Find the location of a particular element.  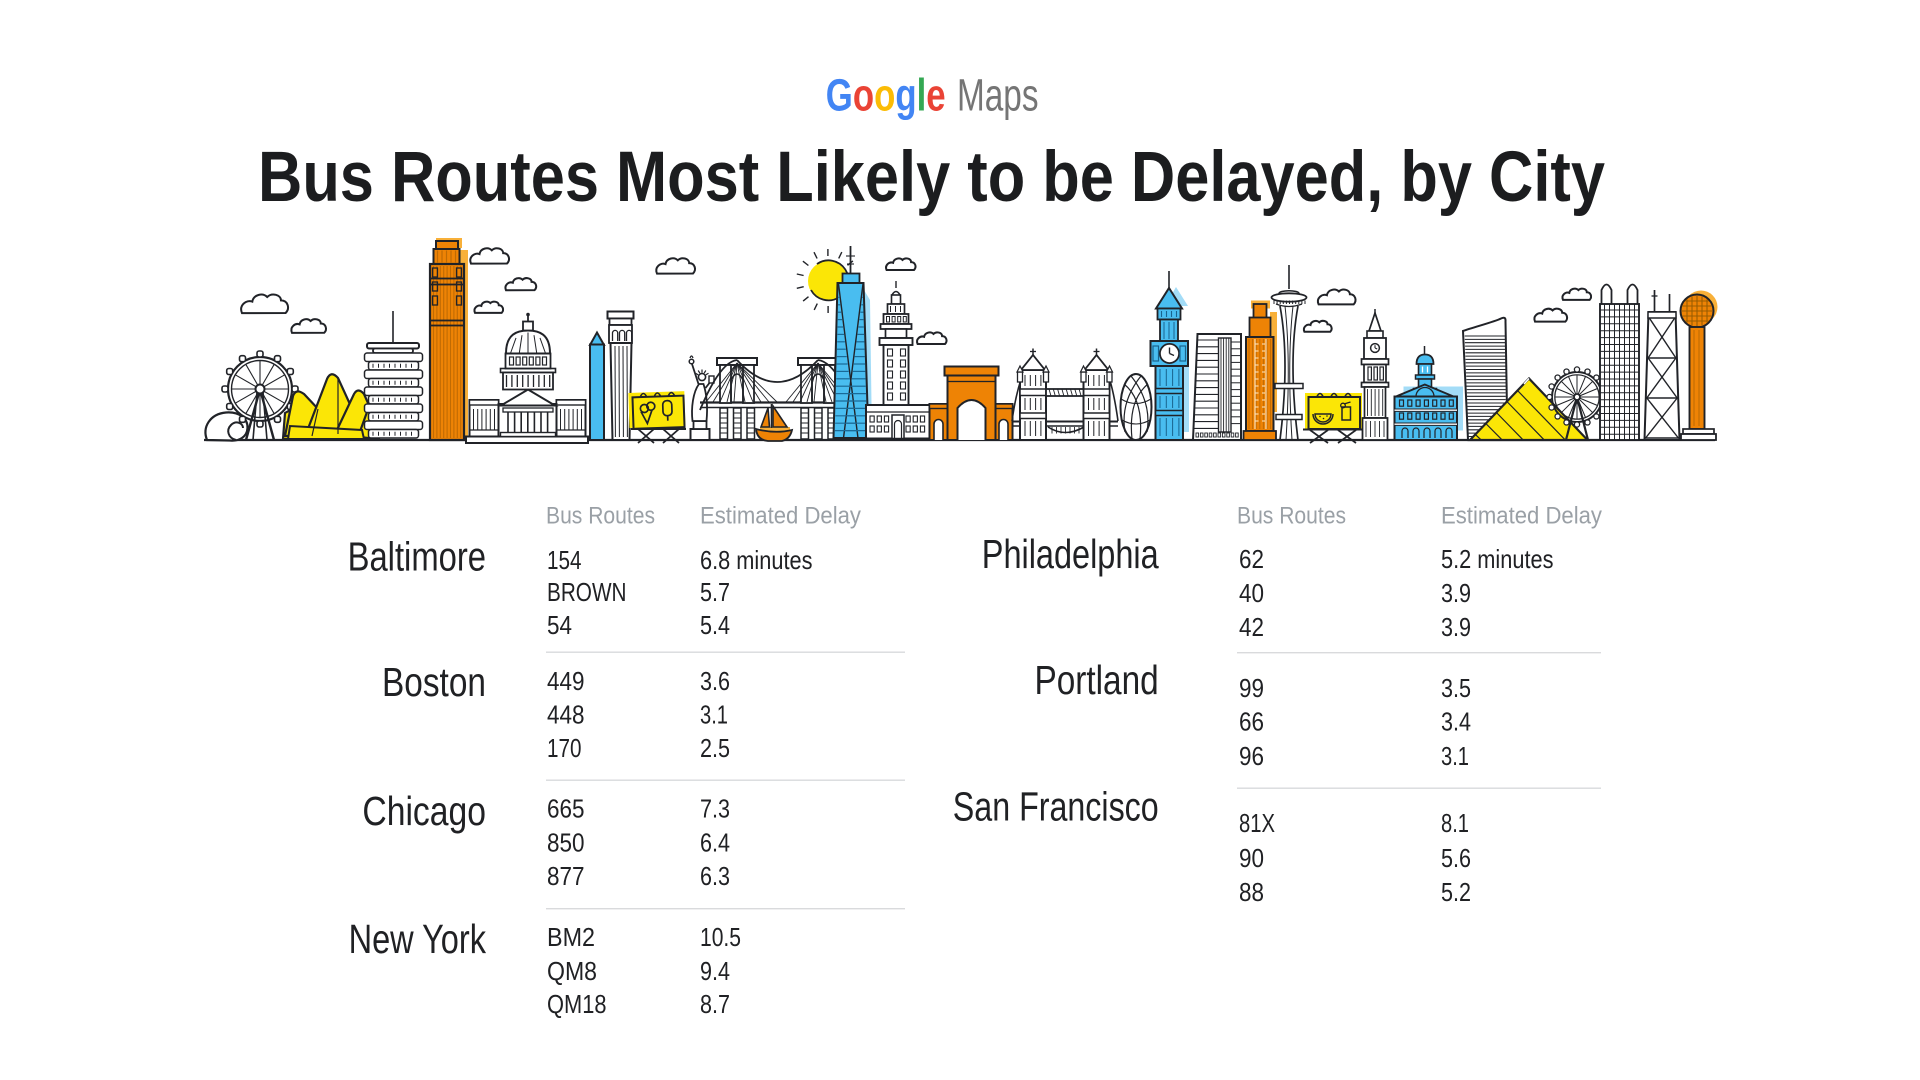

svg-text: 54 is located at coordinates (559, 625).